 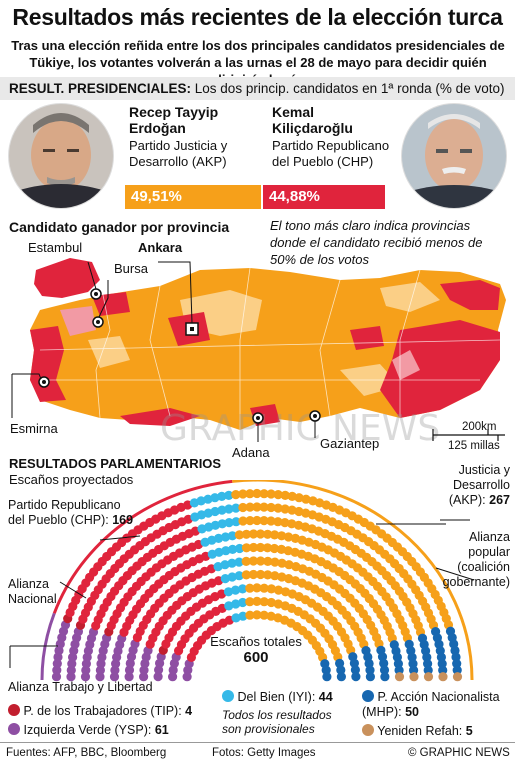 I want to click on total-seats: Escaños totales 600, so click(x=256, y=650).